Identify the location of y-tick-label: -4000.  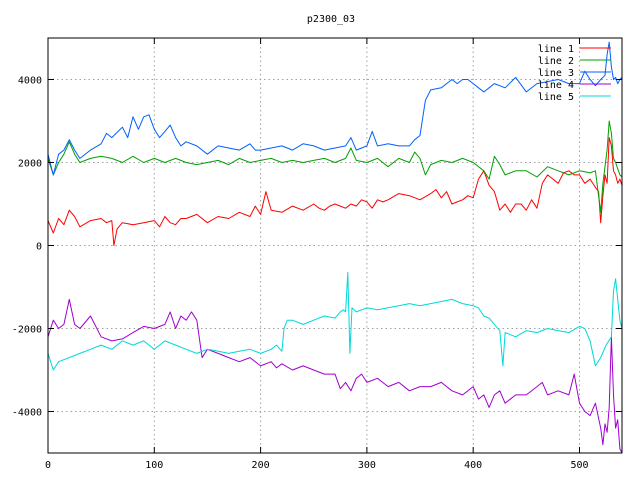
(27, 413).